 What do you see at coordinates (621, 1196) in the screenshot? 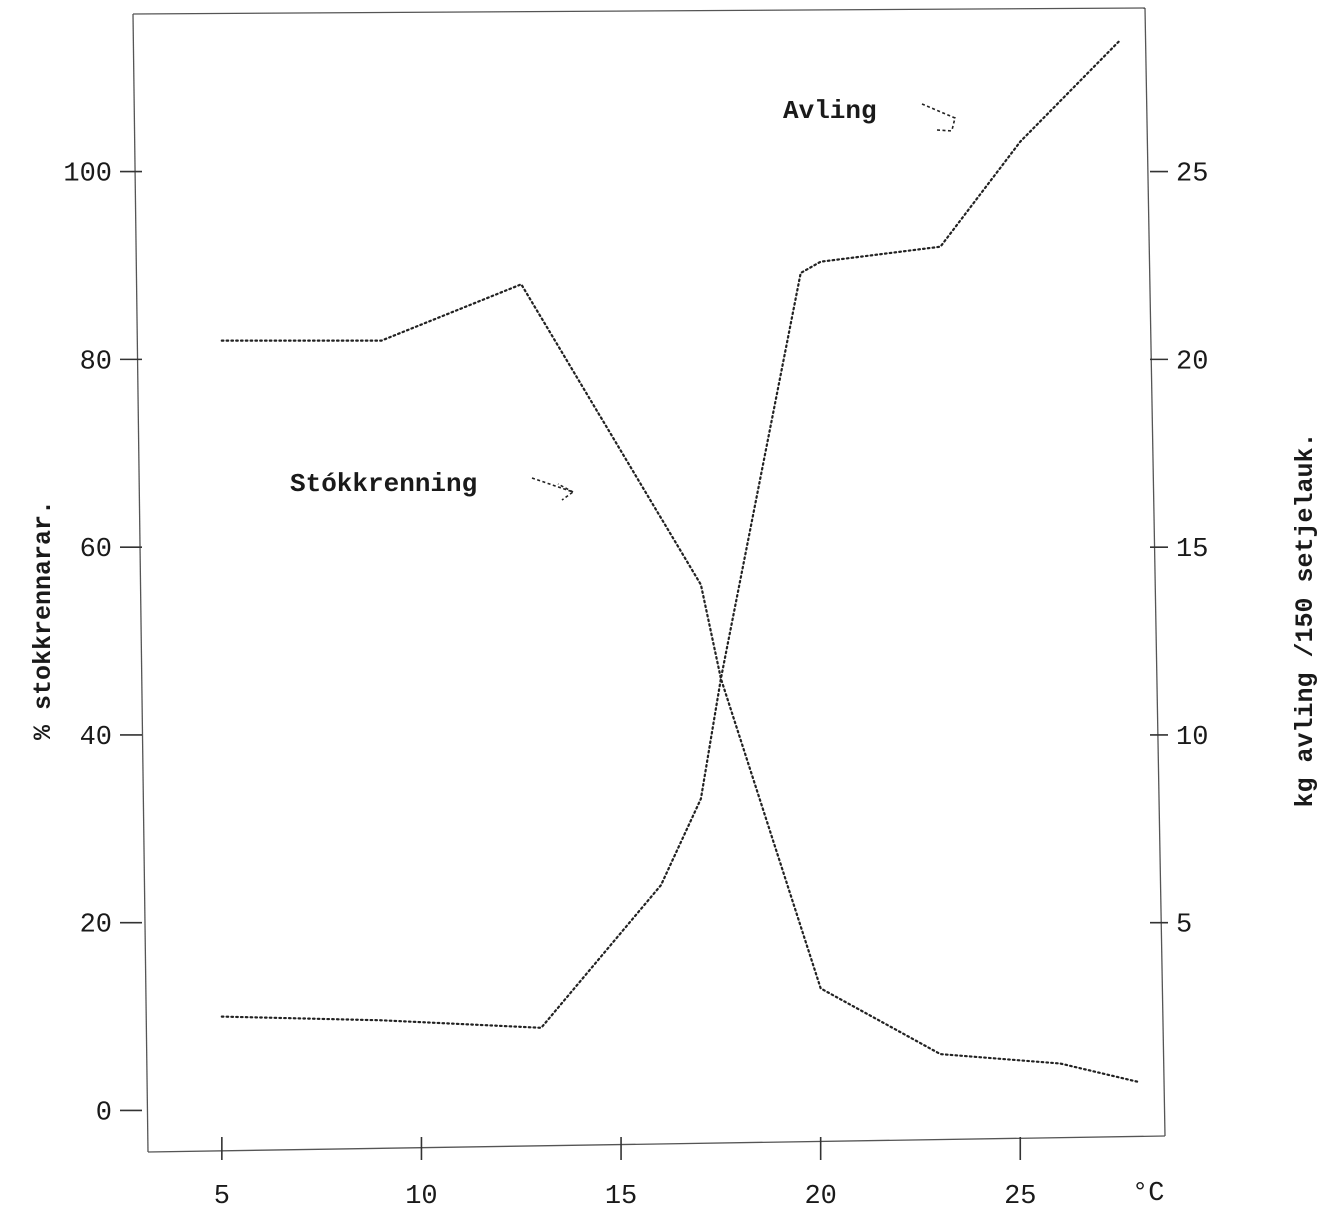
I see `x-tick-label-2: 15` at bounding box center [621, 1196].